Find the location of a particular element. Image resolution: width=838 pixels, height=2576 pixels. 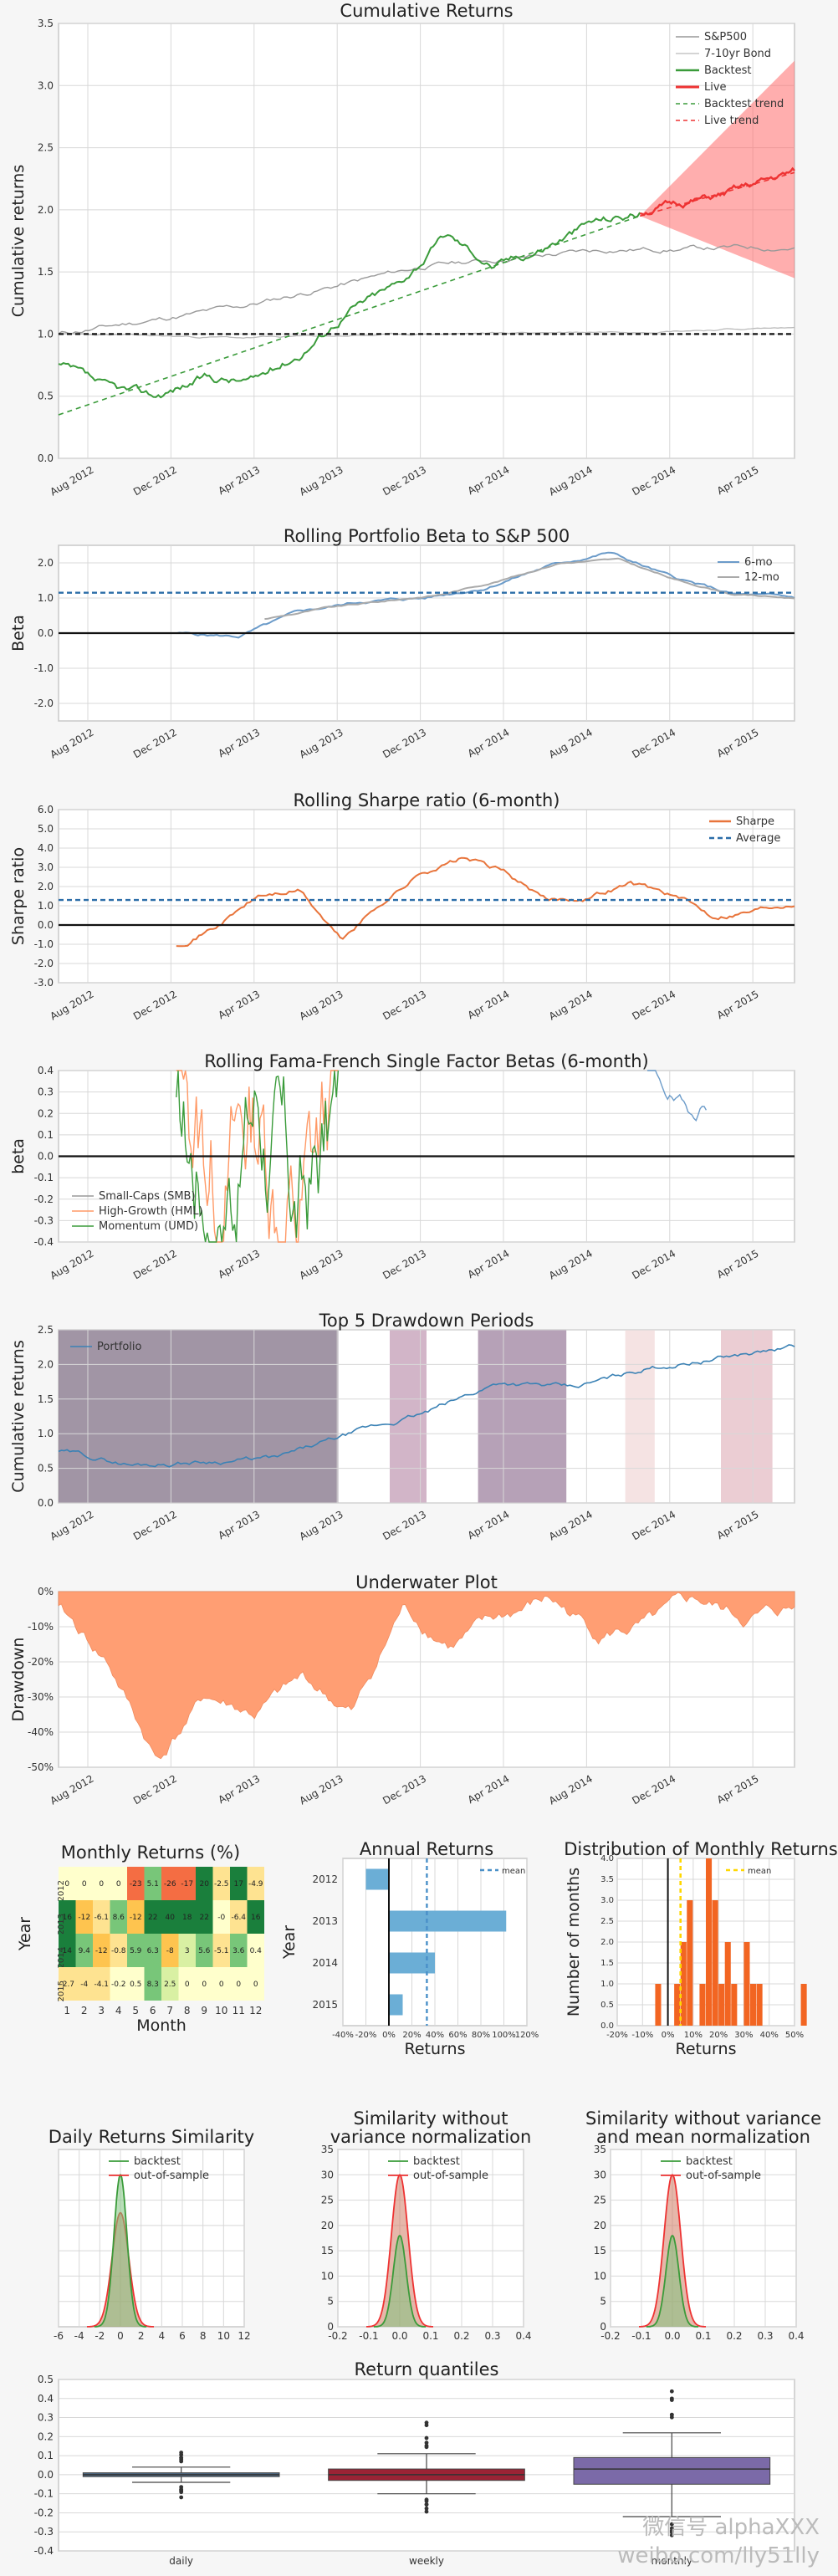

hm-cell-label: 14 is located at coordinates (68, 1951).